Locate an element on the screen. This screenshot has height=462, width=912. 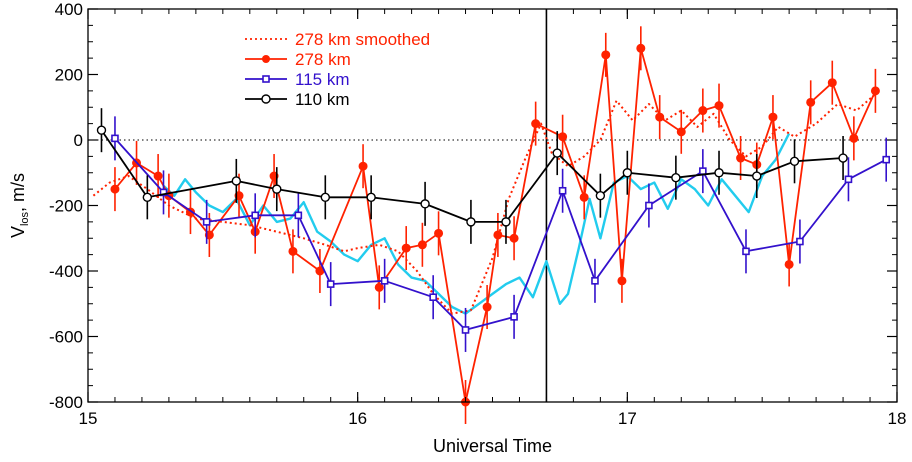
x-tick-label: 18 is located at coordinates (897, 418).